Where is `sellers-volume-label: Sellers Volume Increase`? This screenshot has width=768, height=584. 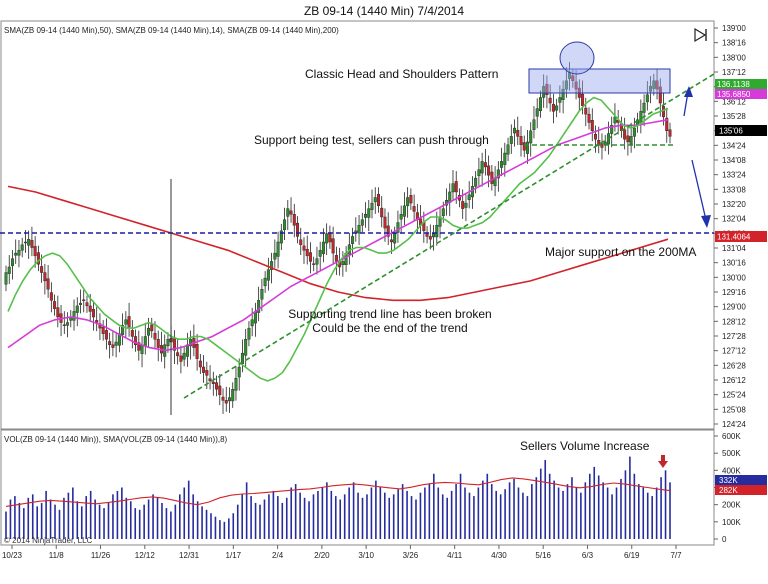
sellers-volume-label: Sellers Volume Increase is located at coordinates (585, 446).